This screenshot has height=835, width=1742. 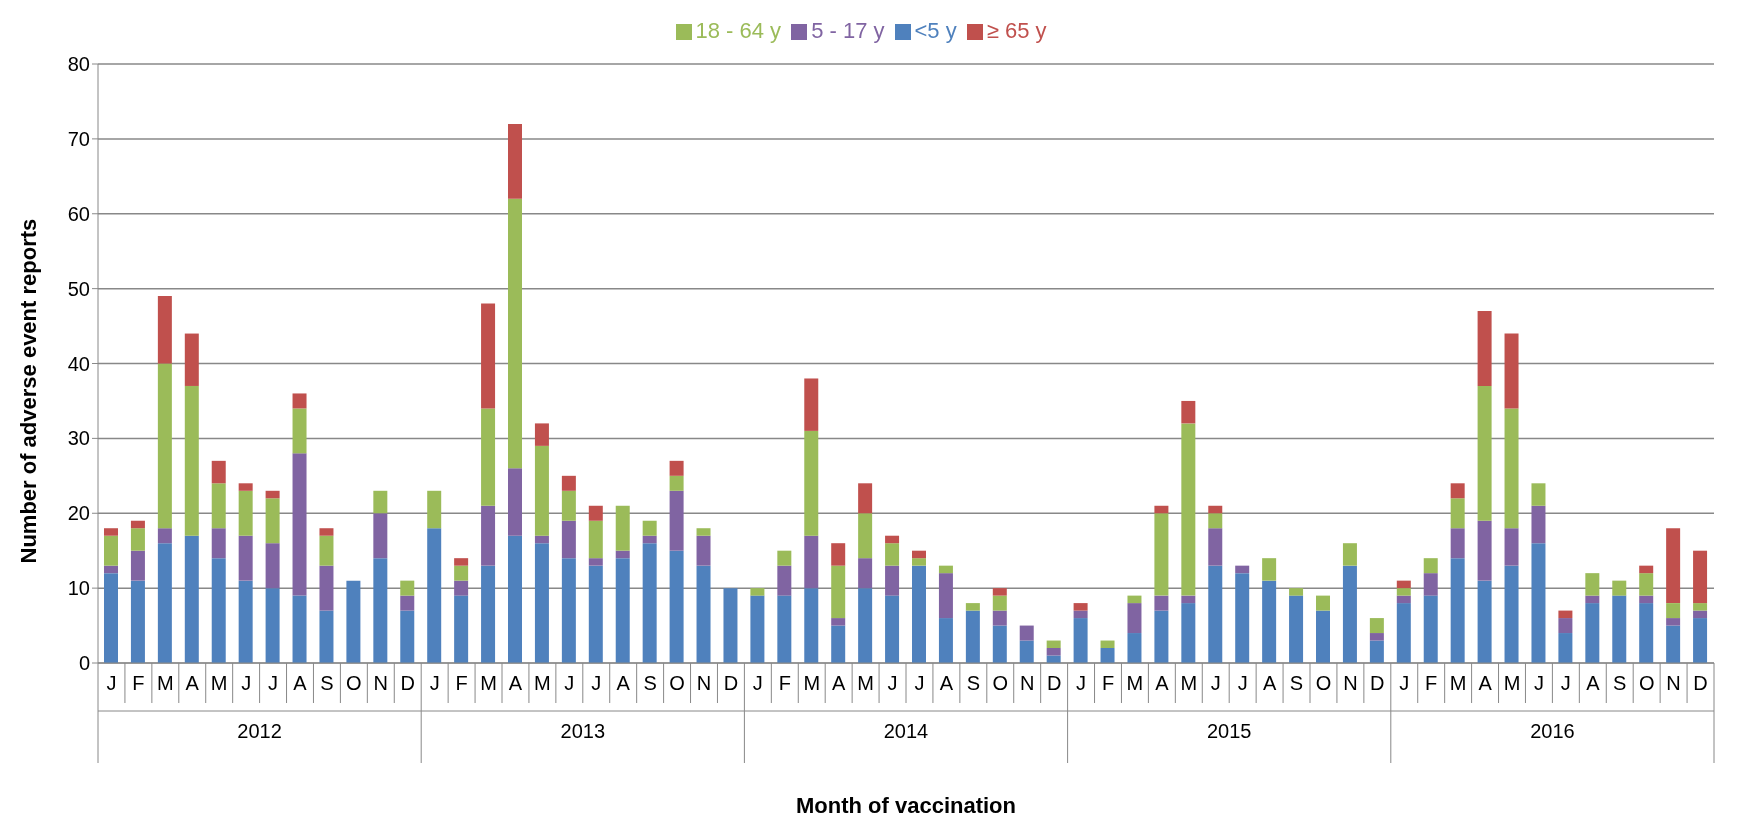 I want to click on y-tick-label: 30, so click(x=78, y=438).